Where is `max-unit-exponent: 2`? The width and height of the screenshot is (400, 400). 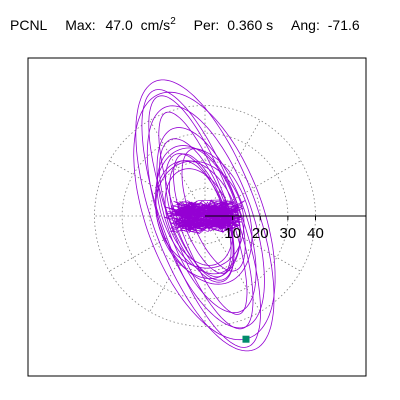
max-unit-exponent: 2 is located at coordinates (173, 21).